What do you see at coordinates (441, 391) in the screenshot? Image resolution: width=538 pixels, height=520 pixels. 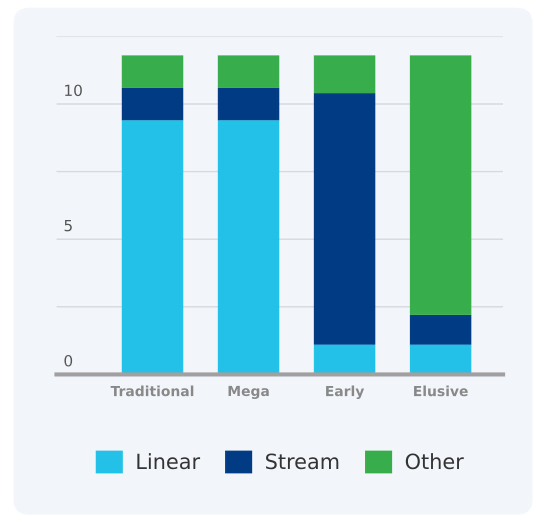 I see `x-tick-label: Elusive` at bounding box center [441, 391].